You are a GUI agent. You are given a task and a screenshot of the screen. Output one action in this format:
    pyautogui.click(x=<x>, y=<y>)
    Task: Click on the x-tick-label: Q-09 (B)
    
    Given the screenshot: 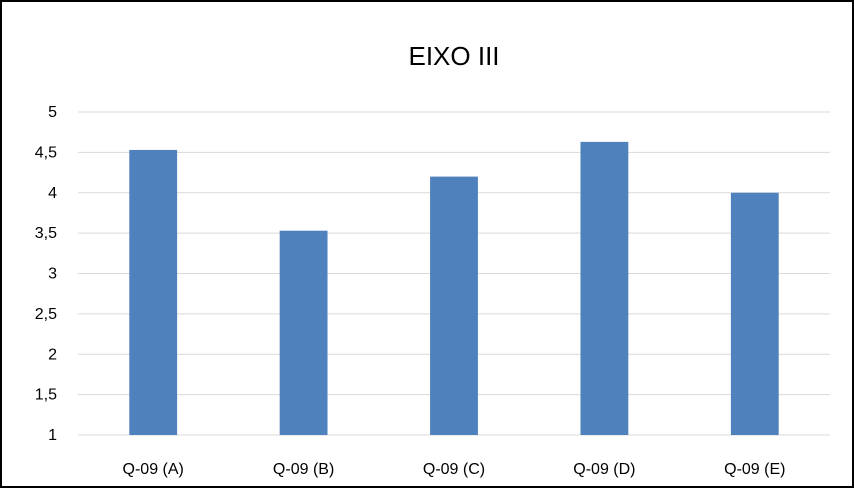 What is the action you would take?
    pyautogui.click(x=303, y=469)
    